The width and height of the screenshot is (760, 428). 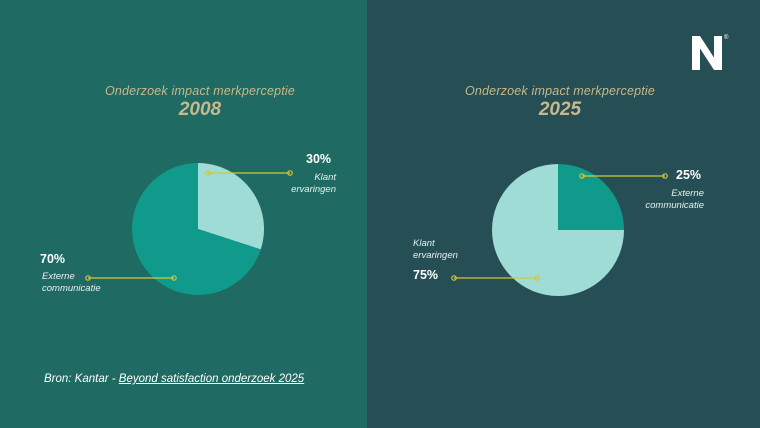 I want to click on brand-logo: ®, so click(x=710, y=52).